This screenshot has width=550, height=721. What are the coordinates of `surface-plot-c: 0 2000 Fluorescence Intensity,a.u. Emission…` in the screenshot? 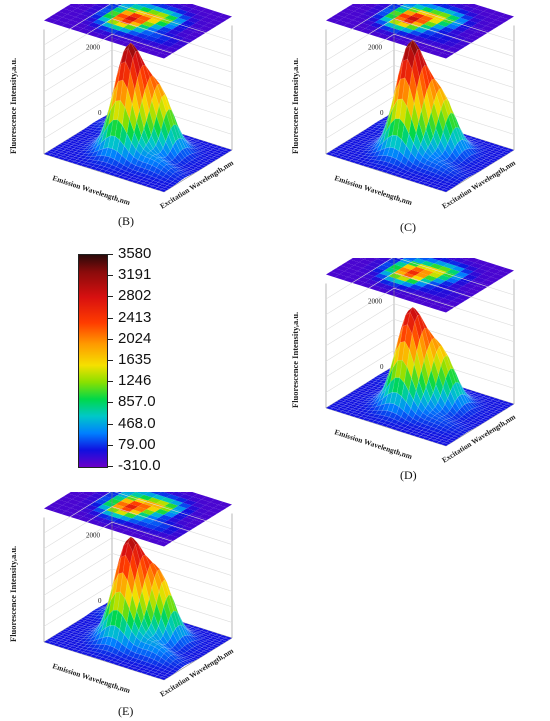 It's located at (404, 107).